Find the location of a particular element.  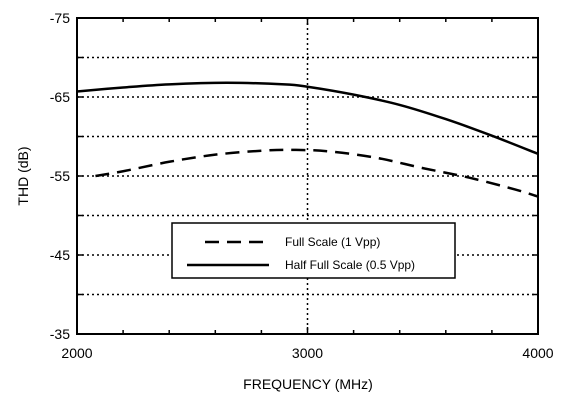

y-tick-label: -65 is located at coordinates (60, 97).